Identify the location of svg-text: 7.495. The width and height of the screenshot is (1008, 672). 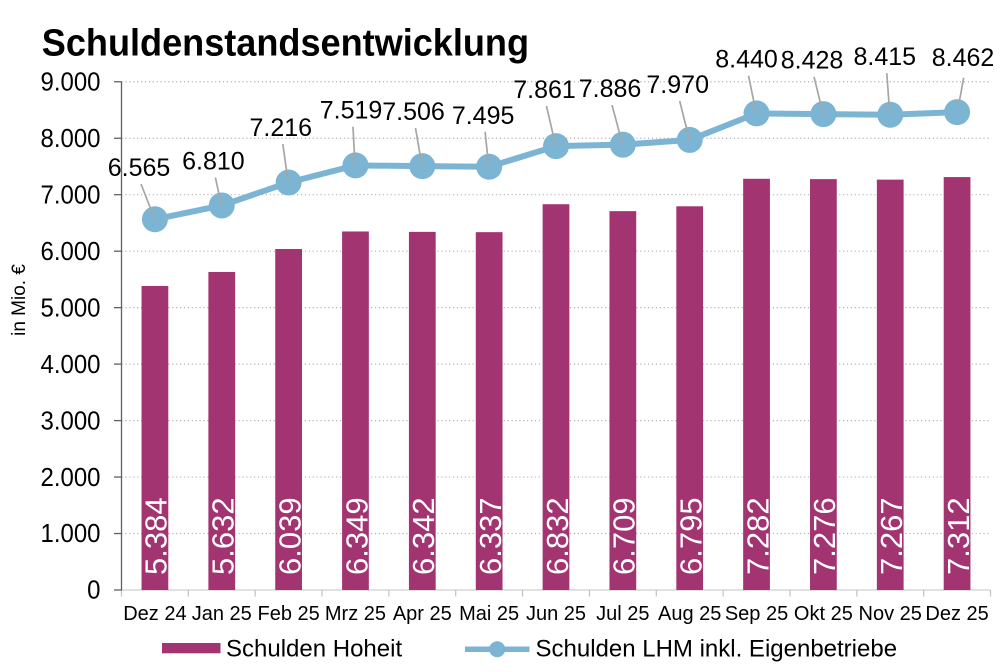
(483, 116).